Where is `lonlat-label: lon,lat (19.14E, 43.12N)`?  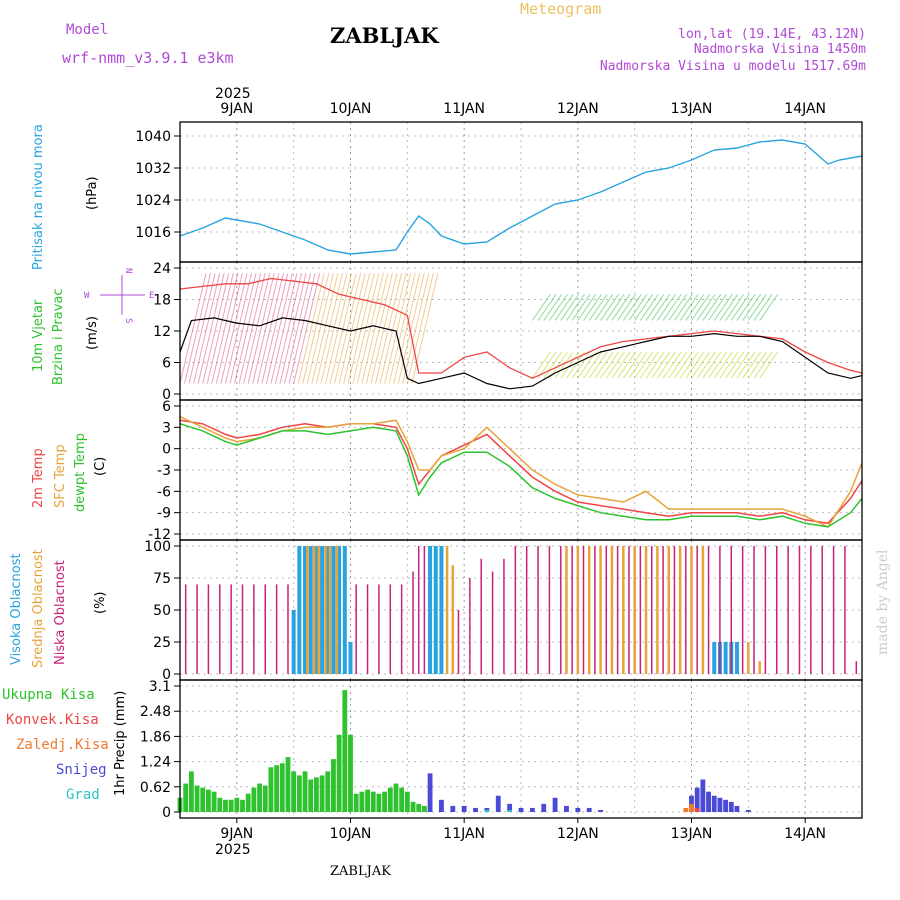 lonlat-label: lon,lat (19.14E, 43.12N) is located at coordinates (772, 34).